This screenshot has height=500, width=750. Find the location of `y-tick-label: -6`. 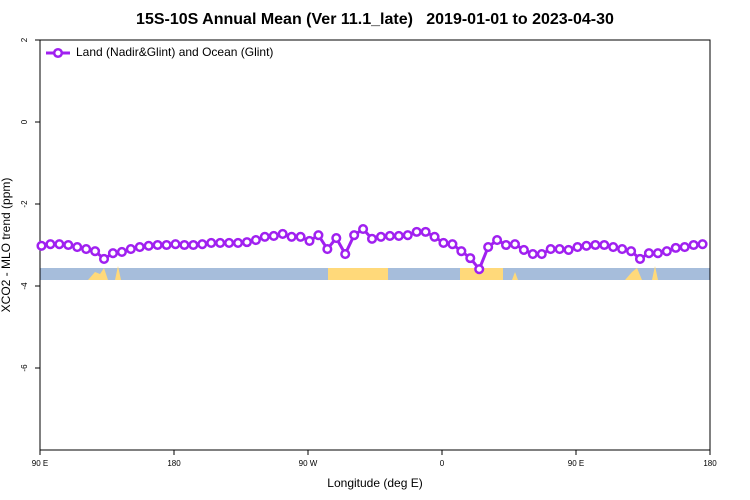

y-tick-label: -6 is located at coordinates (24, 368).